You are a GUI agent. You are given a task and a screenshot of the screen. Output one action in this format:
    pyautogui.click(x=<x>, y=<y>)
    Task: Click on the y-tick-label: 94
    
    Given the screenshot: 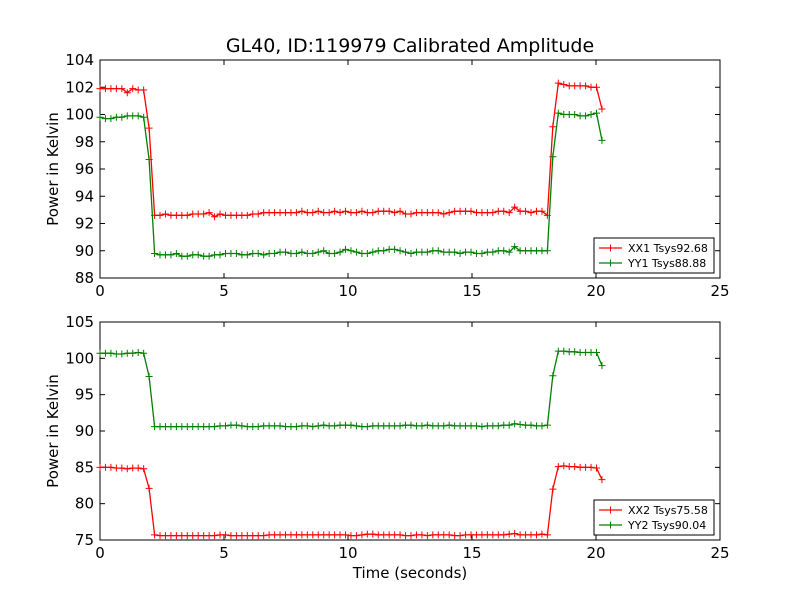 What is the action you would take?
    pyautogui.click(x=84, y=196)
    